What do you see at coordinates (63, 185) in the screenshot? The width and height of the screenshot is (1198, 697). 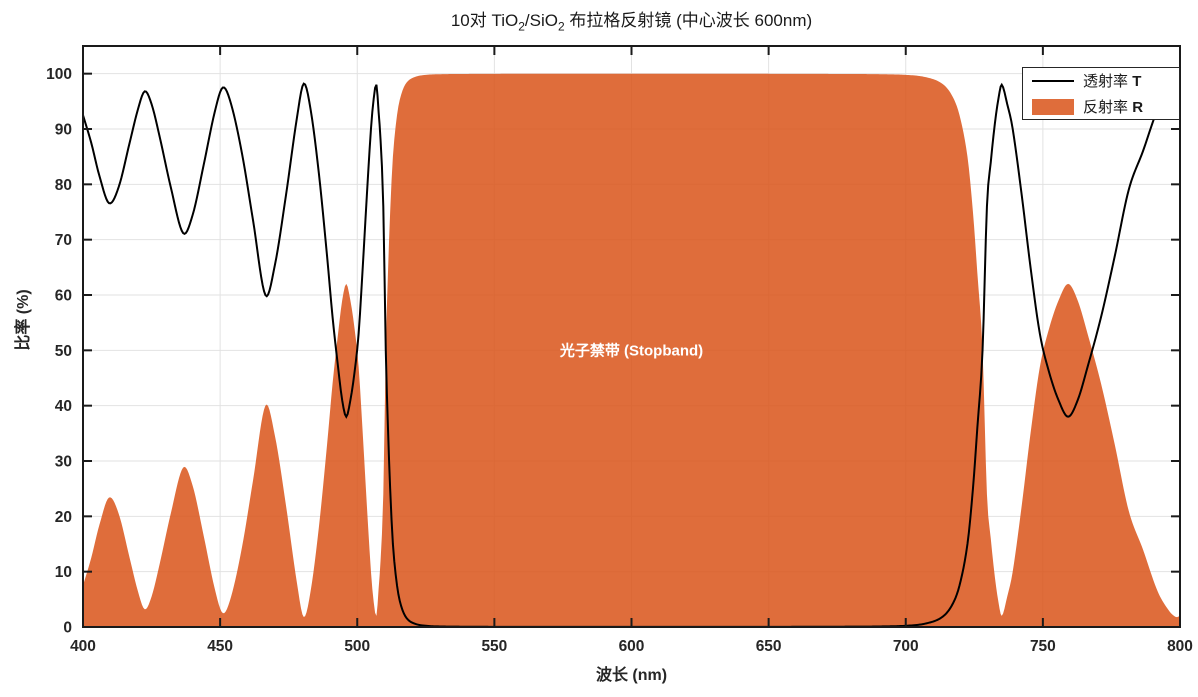 I see `y-tick-label: 80` at bounding box center [63, 185].